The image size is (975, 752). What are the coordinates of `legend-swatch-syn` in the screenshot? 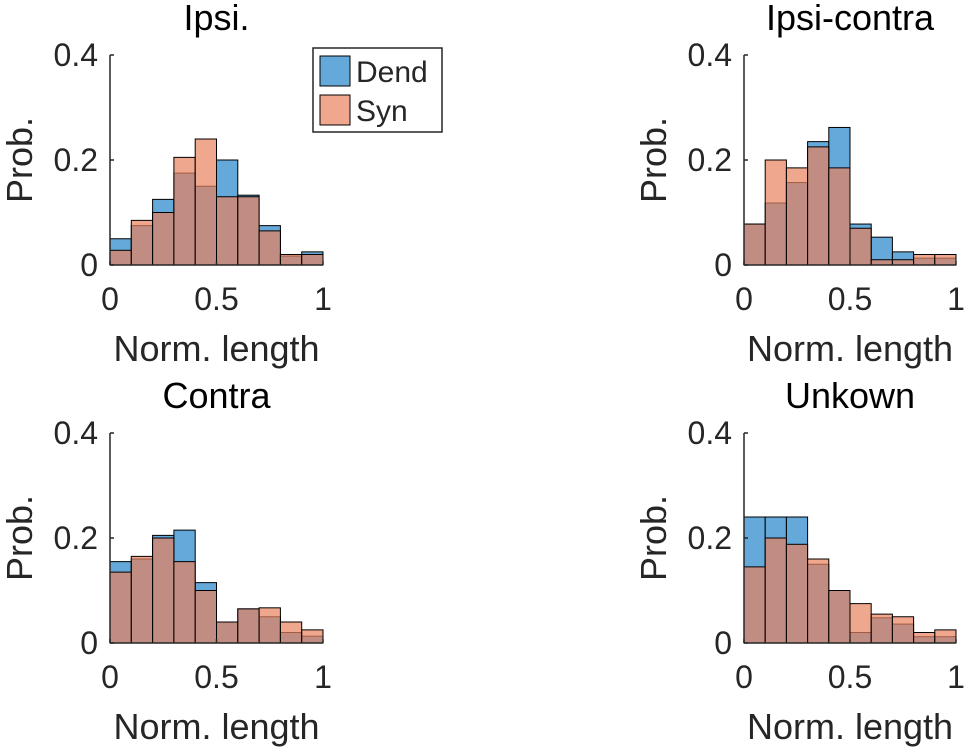 It's located at (335, 110).